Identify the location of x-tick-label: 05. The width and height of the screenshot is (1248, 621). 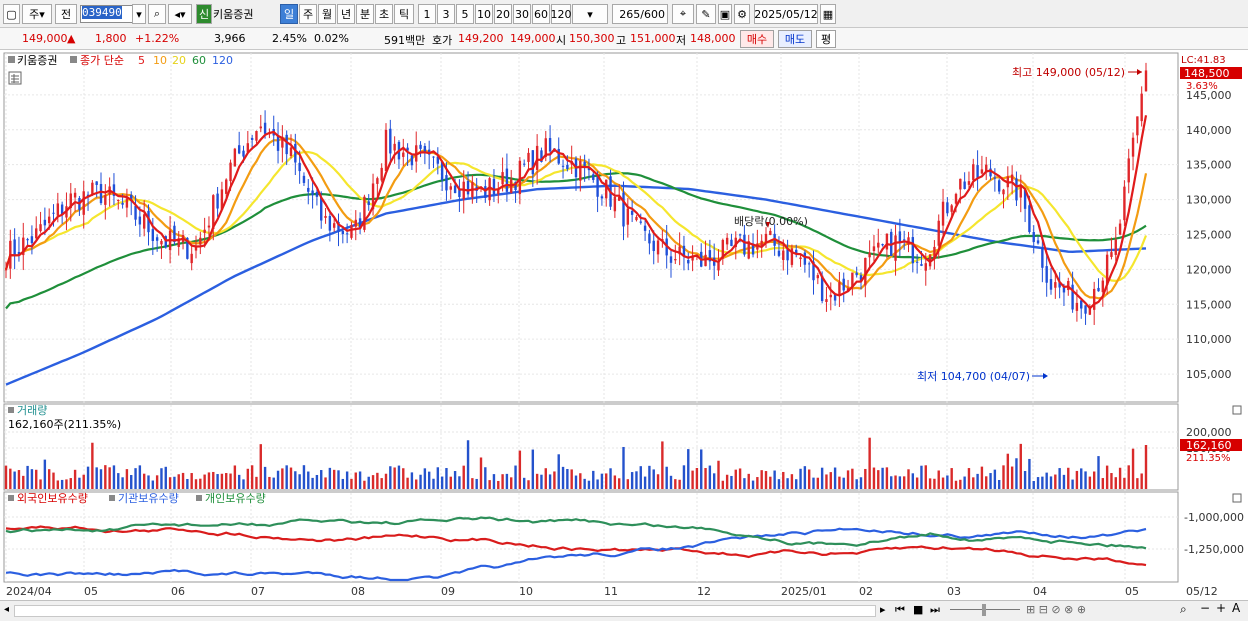
(91, 591).